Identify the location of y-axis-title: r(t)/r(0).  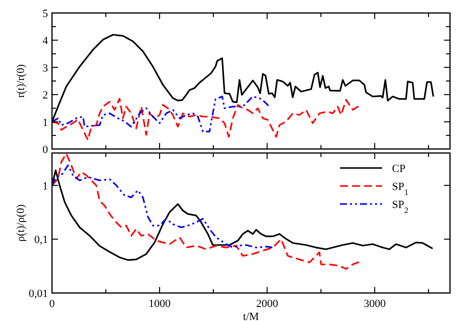
(21, 81).